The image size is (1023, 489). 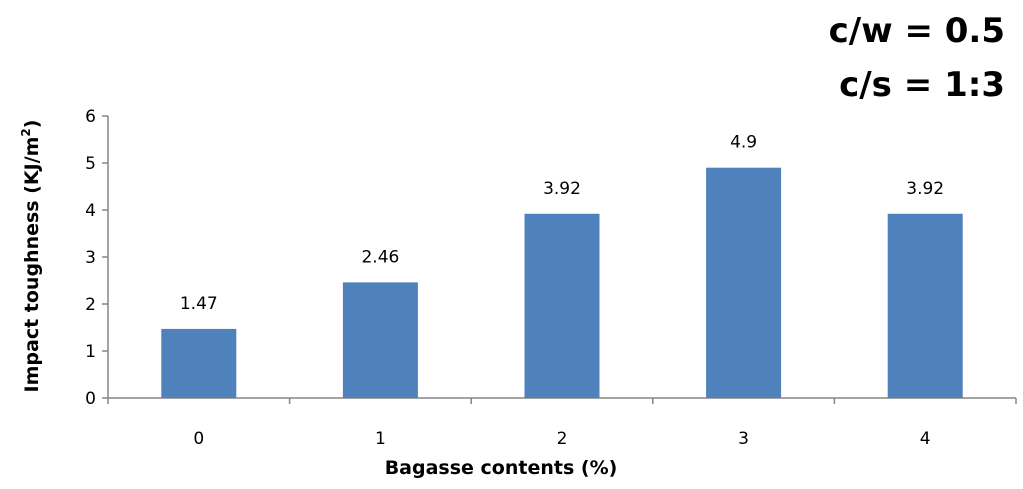 I want to click on y-axis-title-main: Impact toughness (KJ/m, so click(x=32, y=265).